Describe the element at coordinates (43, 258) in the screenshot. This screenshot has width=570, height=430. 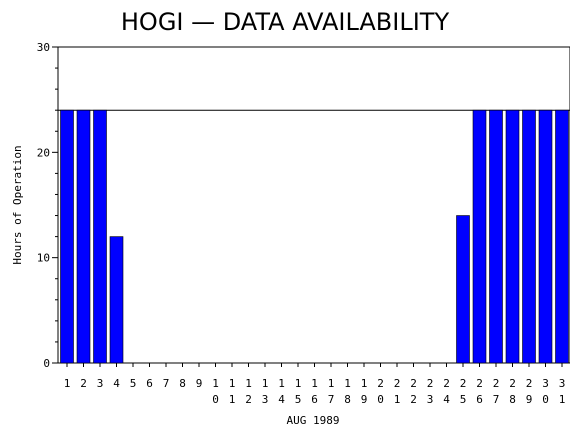
I see `y-tick-label: 10` at that location.